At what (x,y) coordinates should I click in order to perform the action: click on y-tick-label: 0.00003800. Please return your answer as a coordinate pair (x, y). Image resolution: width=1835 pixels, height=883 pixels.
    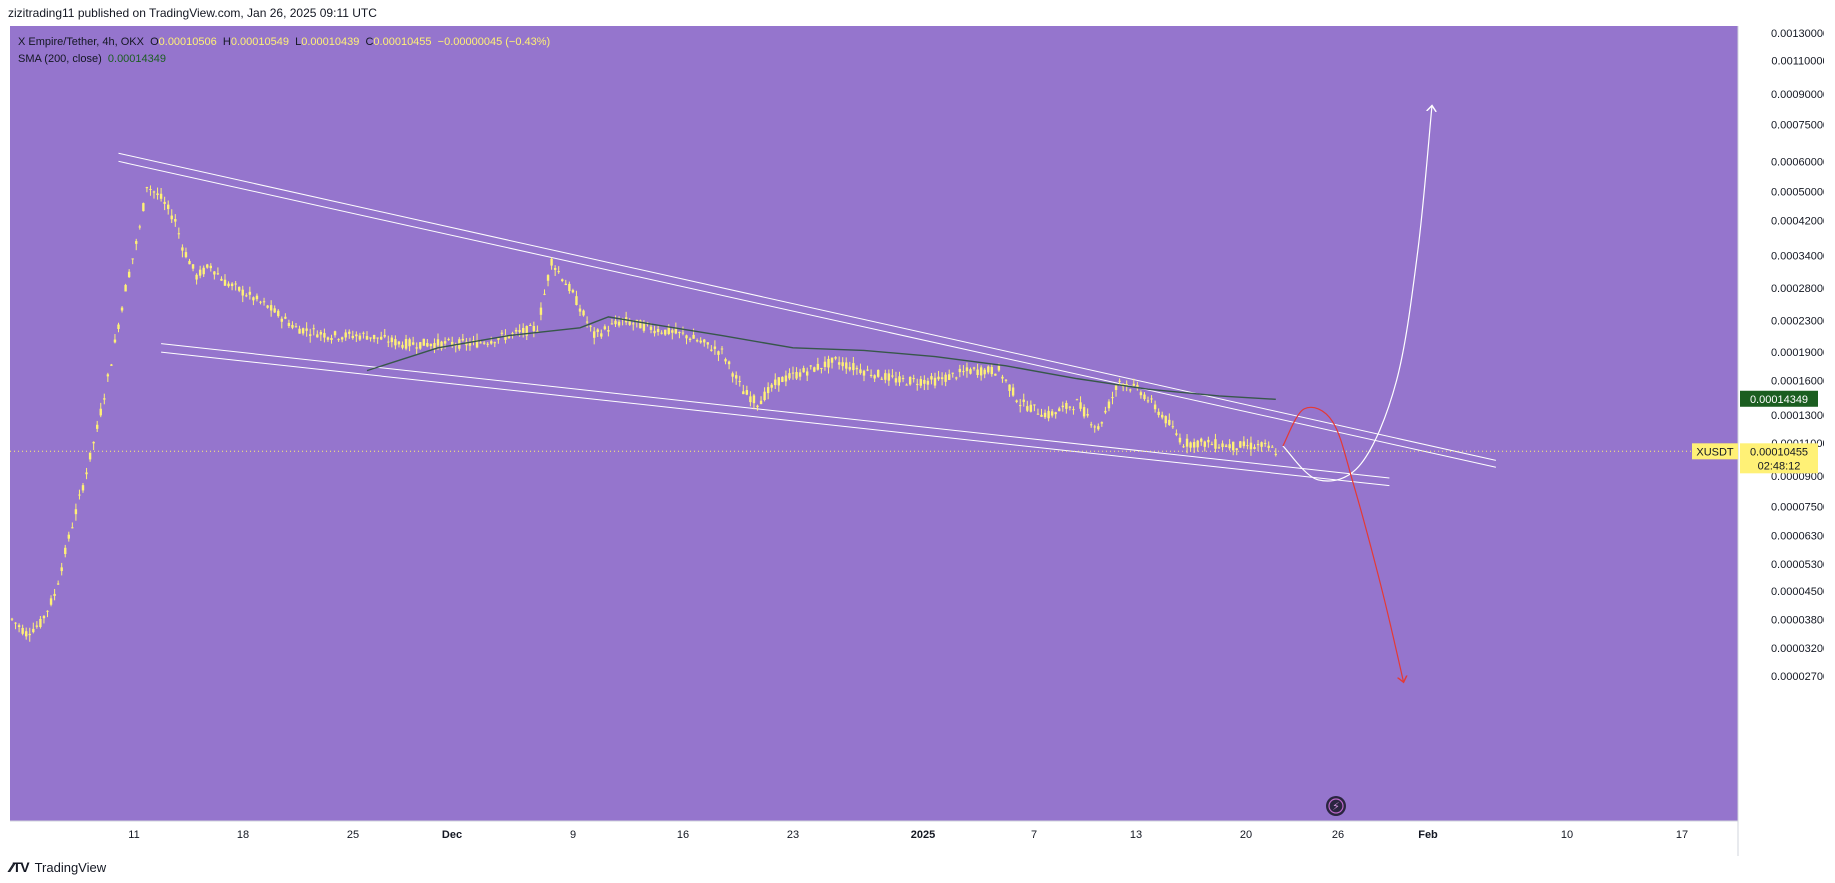
    Looking at the image, I should click on (1797, 620).